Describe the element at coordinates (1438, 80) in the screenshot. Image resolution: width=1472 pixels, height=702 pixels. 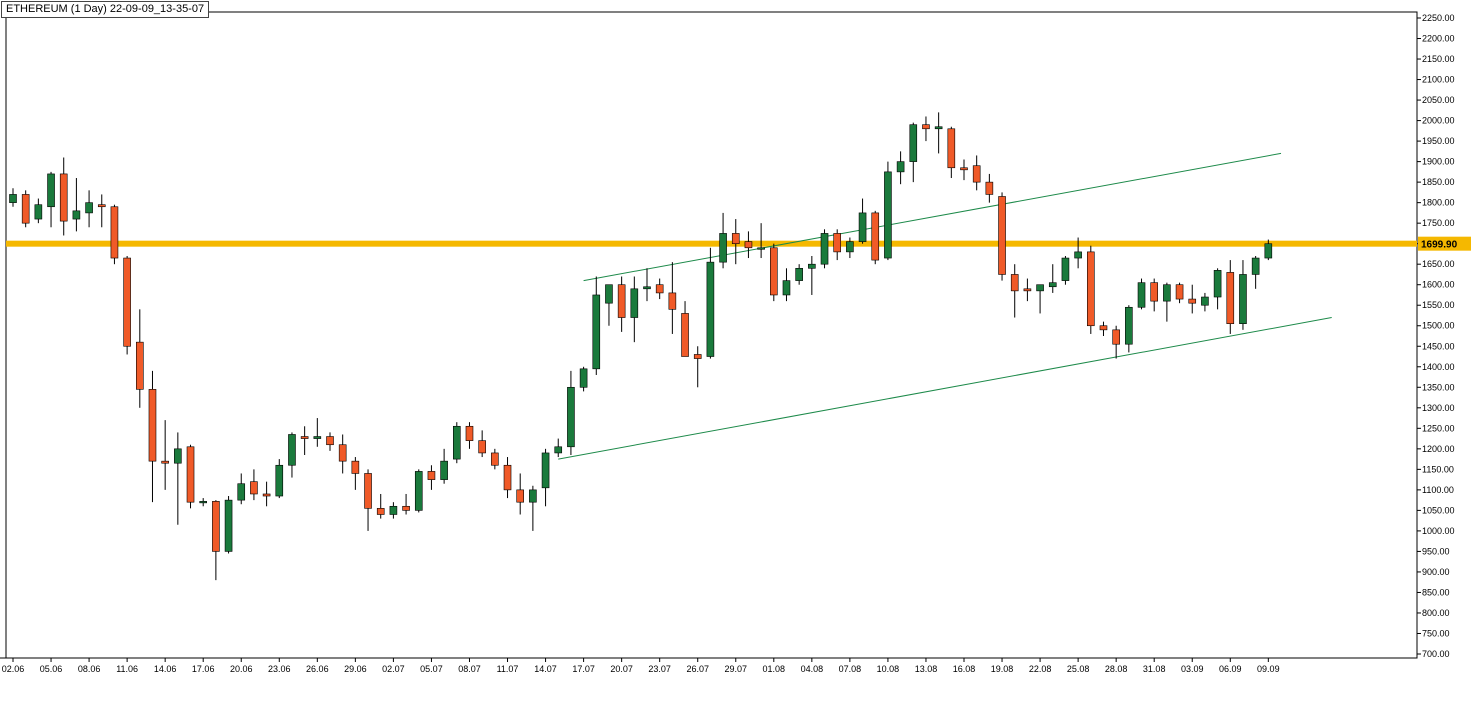
I see `y-tick-label: 2100.00` at that location.